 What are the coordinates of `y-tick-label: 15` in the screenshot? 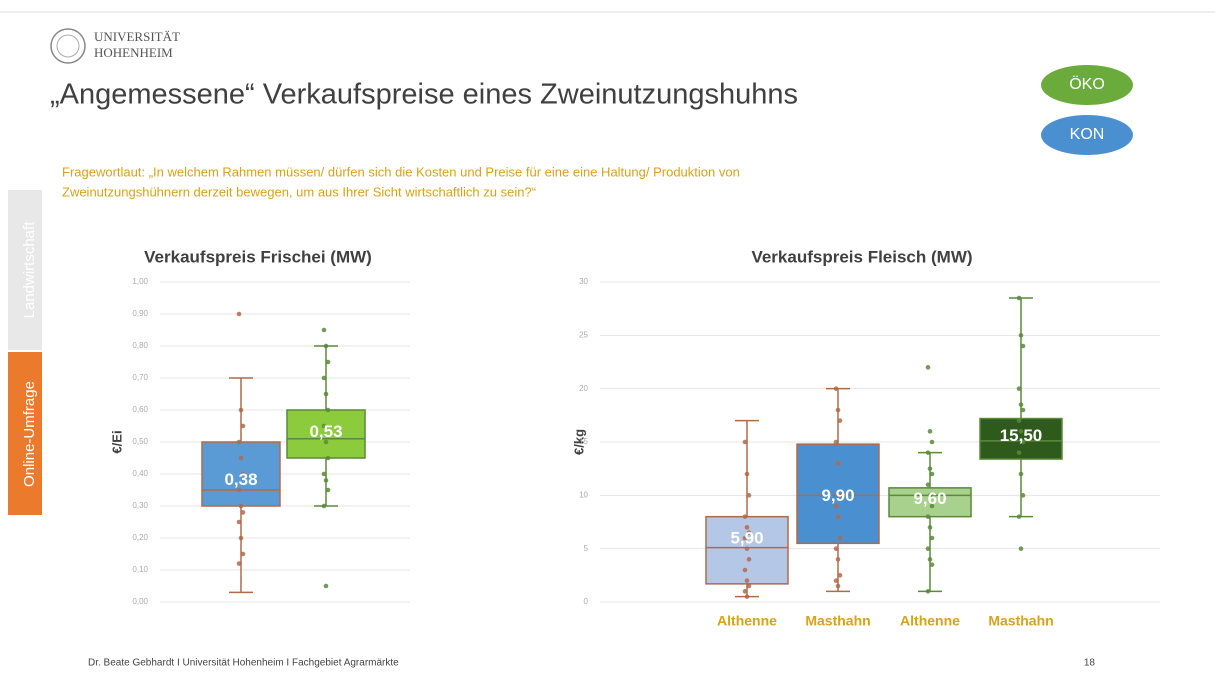 It's located at (583, 441).